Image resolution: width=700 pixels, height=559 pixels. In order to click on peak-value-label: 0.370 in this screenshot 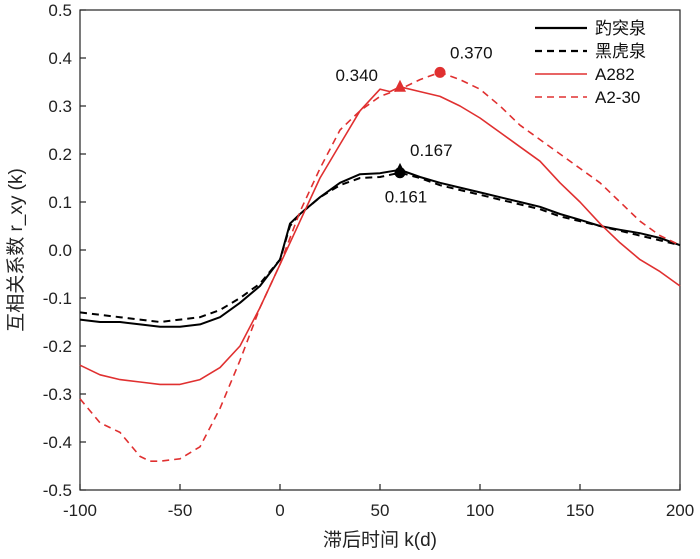, I will do `click(471, 52)`.